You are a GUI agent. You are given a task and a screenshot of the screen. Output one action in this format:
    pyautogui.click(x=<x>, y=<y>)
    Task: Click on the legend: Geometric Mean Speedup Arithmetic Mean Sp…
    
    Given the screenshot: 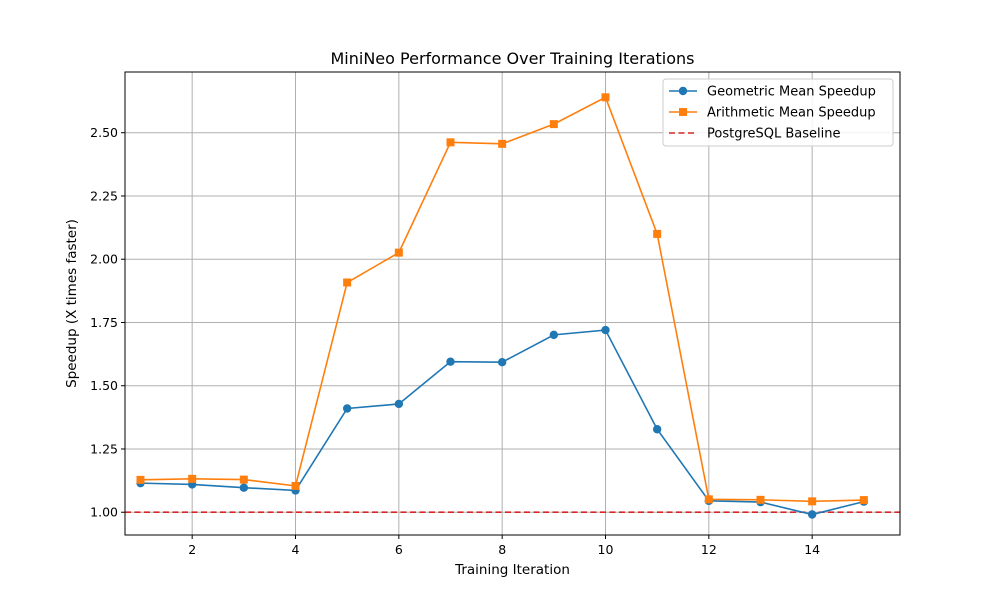 What is the action you would take?
    pyautogui.click(x=778, y=112)
    